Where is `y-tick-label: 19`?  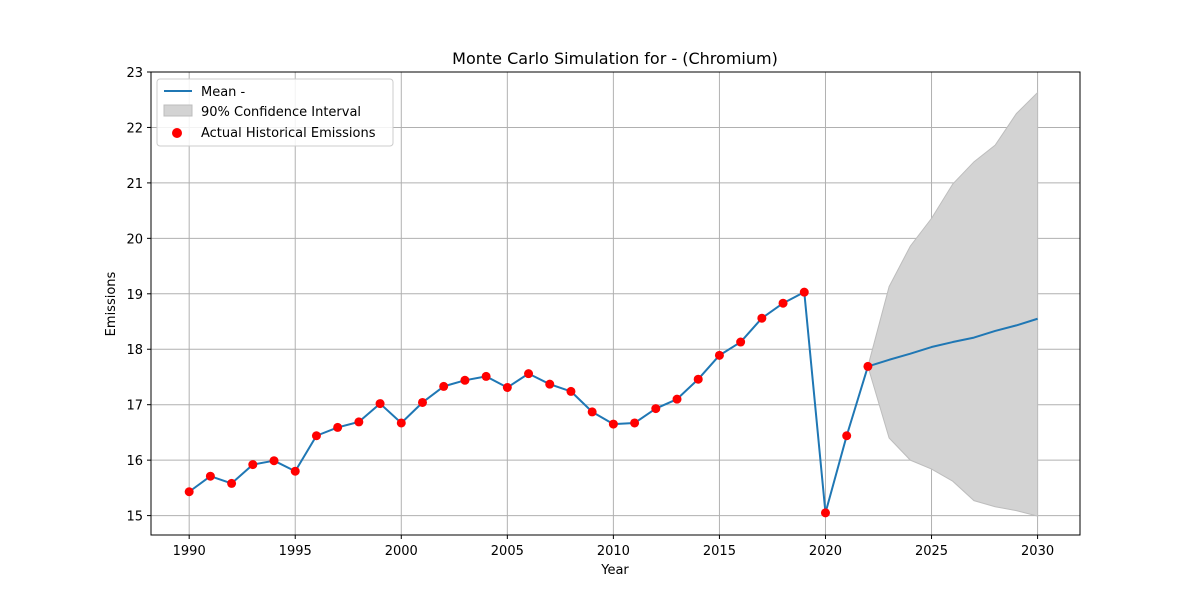
y-tick-label: 19 is located at coordinates (134, 295).